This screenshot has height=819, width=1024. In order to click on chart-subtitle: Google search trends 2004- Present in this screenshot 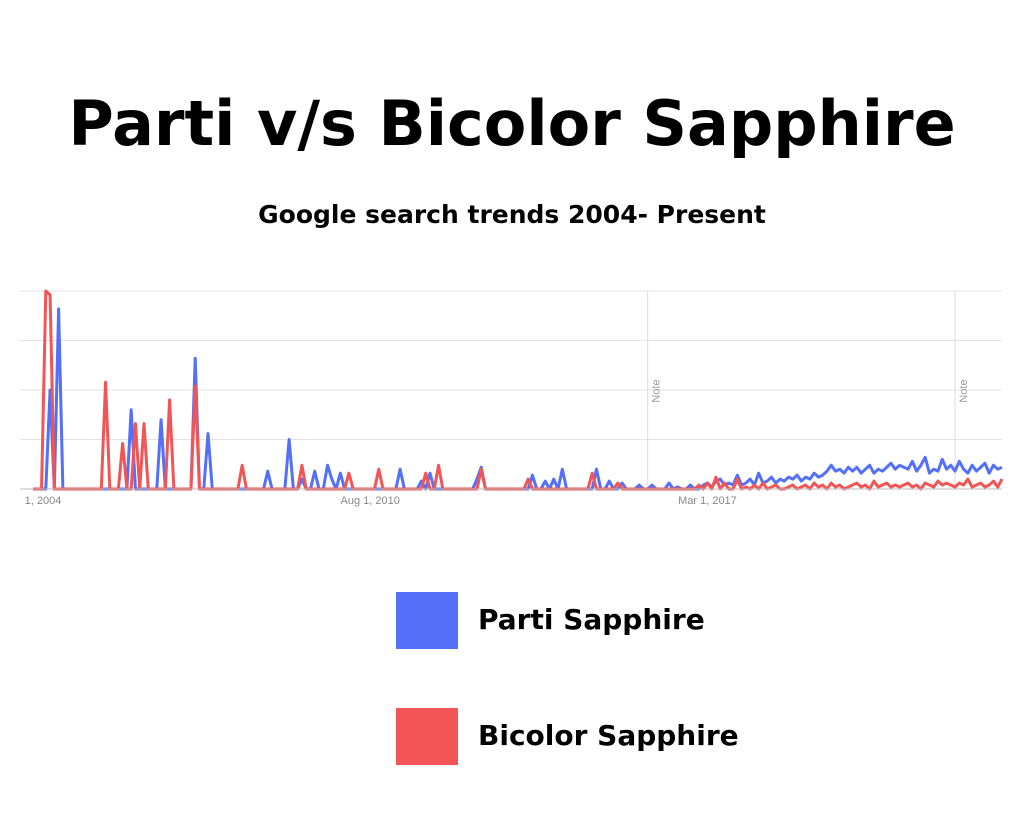, I will do `click(512, 214)`.